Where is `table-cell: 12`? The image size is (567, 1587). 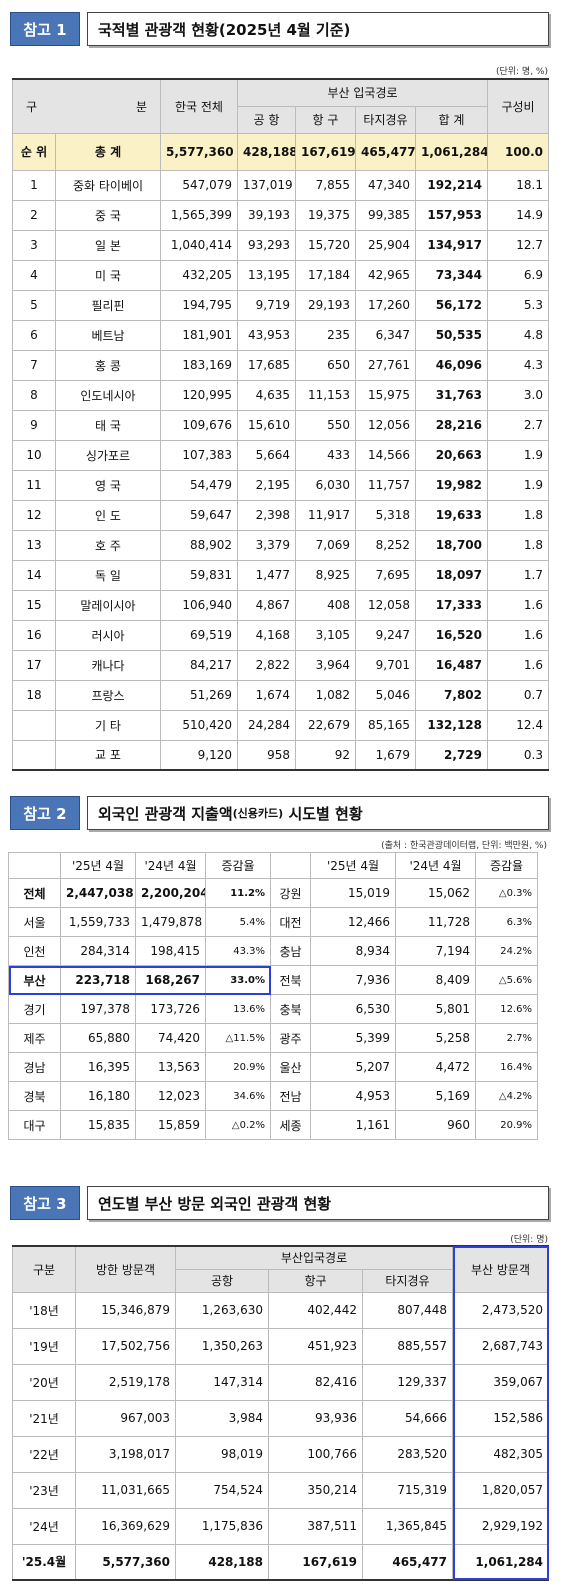 table-cell: 12 is located at coordinates (34, 515).